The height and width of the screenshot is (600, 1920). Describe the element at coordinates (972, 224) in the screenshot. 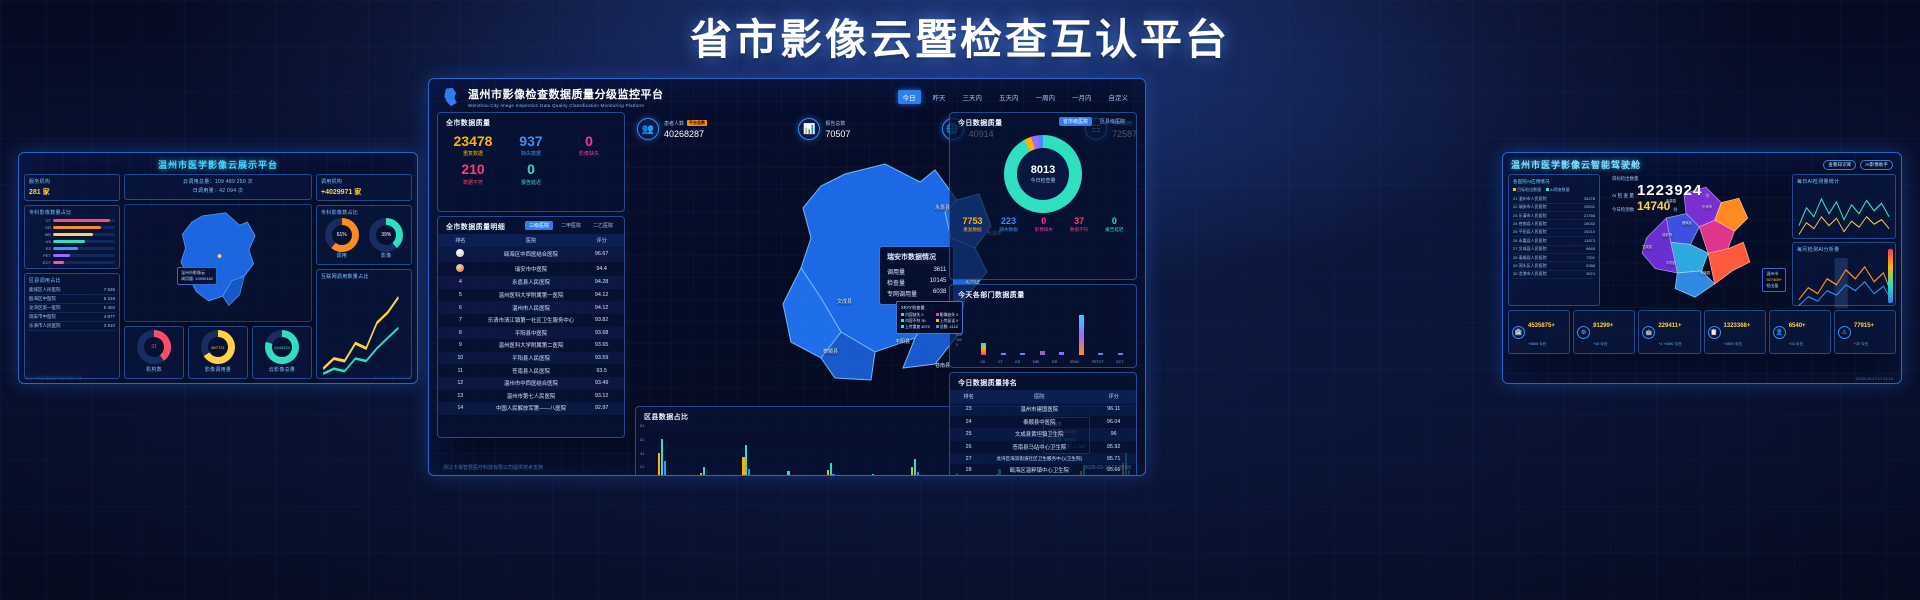

I see `today-kpi-duplicate: 7753 重复数据` at that location.